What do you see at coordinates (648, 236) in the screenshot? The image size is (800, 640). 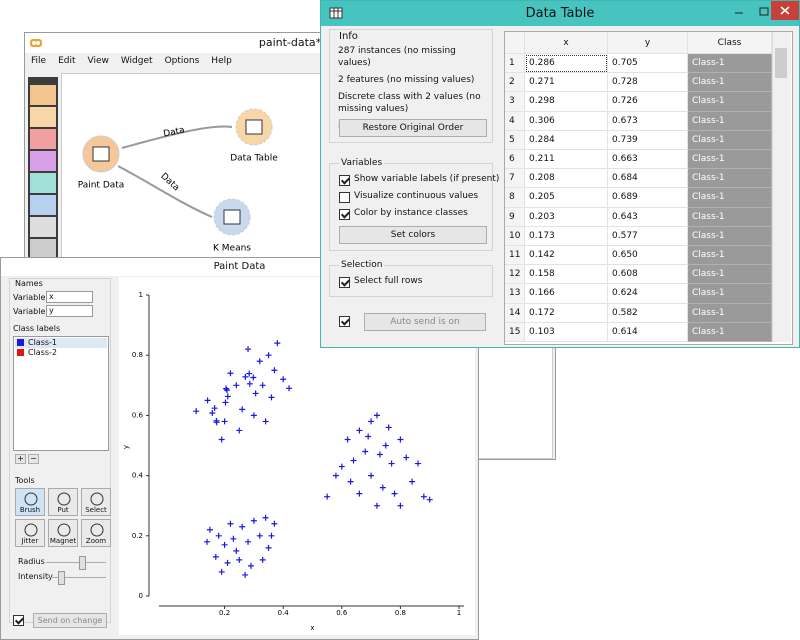 I see `table-cell: 0.577` at bounding box center [648, 236].